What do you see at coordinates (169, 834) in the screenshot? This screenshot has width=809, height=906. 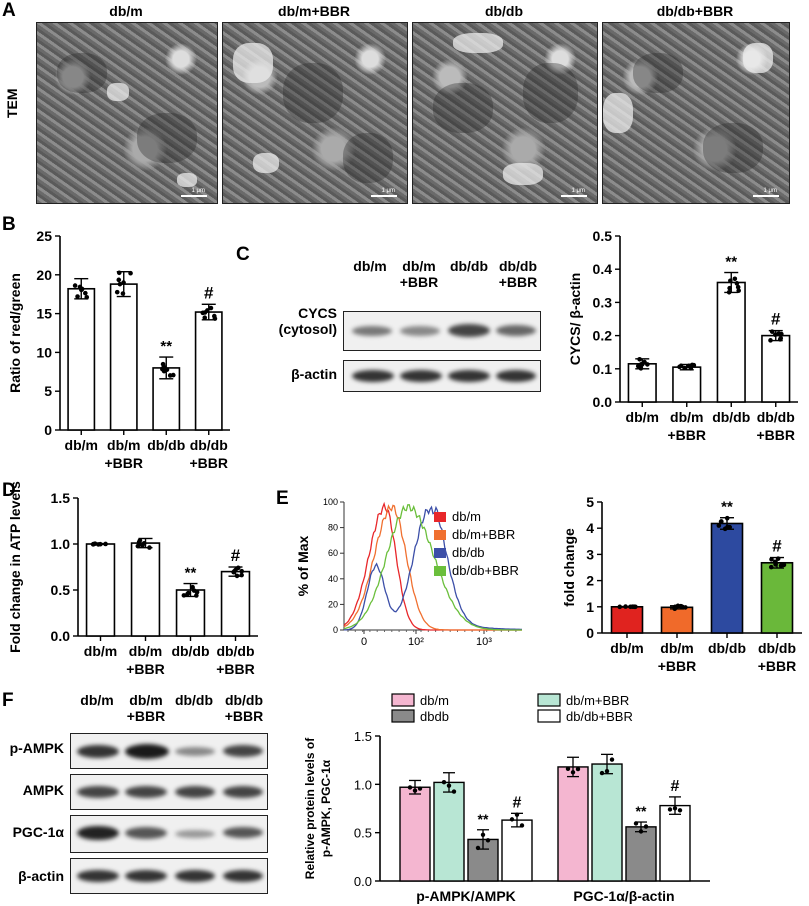 I see `f-blot-pgc` at bounding box center [169, 834].